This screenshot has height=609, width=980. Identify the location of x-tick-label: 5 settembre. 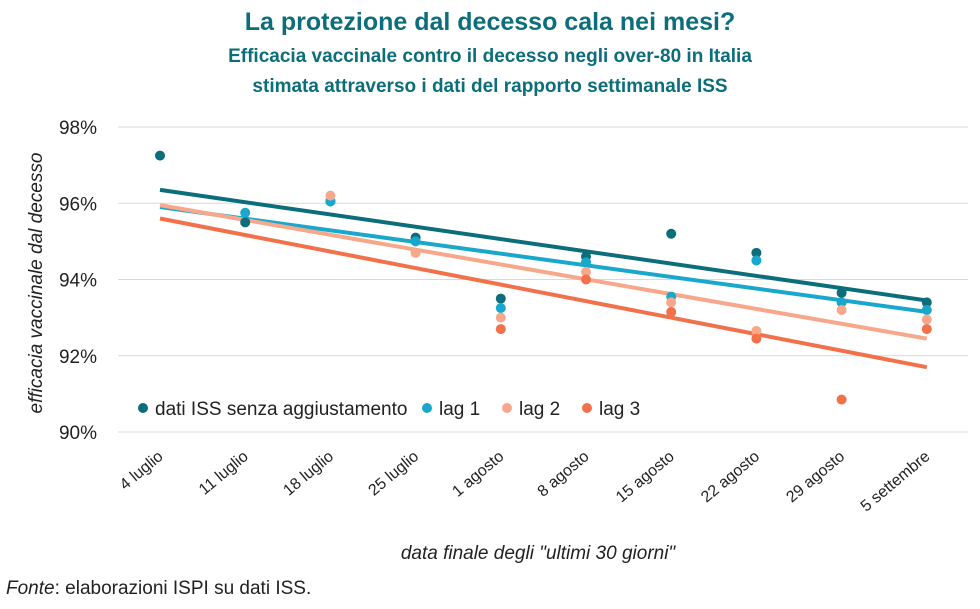
(896, 481).